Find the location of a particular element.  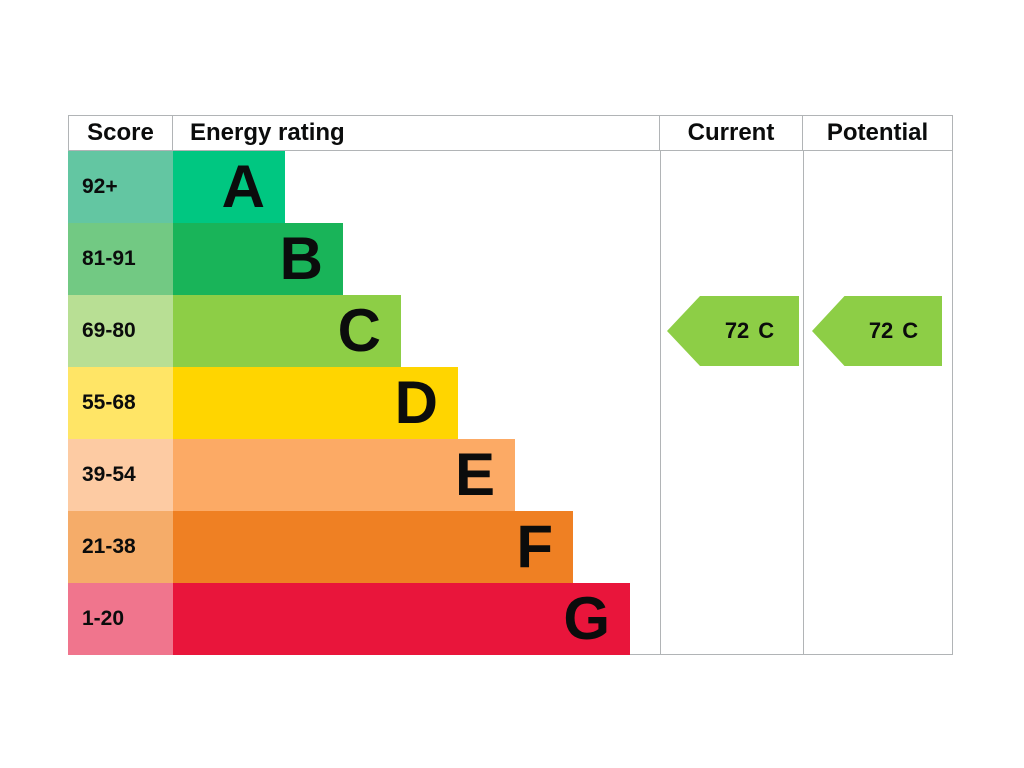

column-divider-potential is located at coordinates (803, 402).